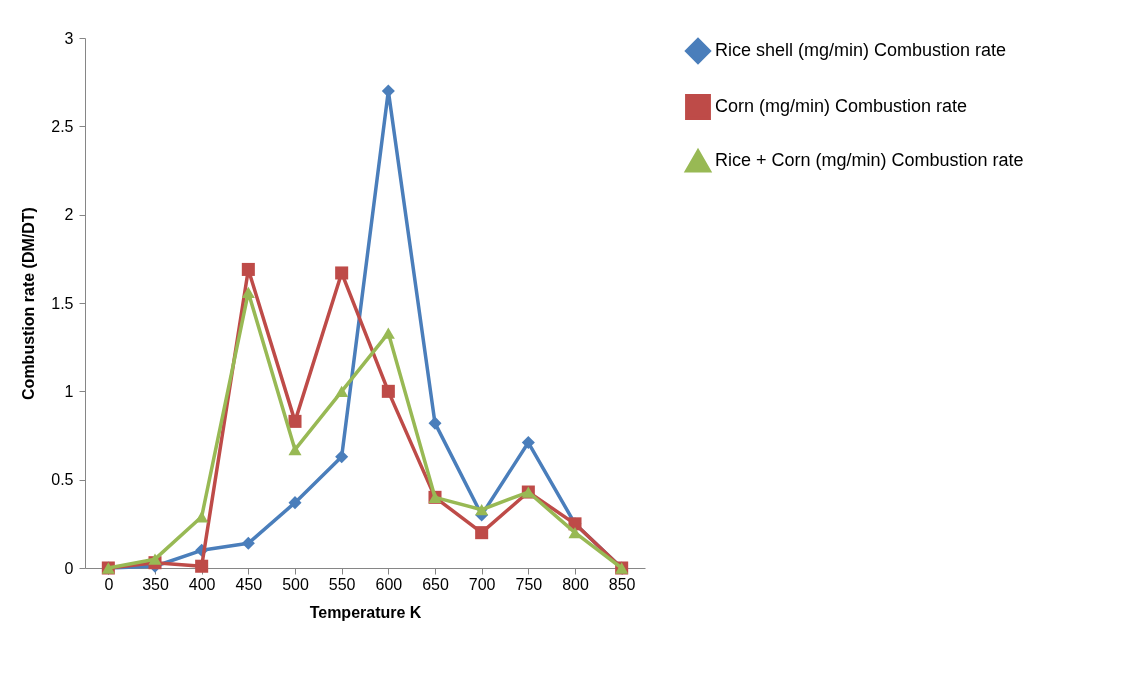  What do you see at coordinates (29, 303) in the screenshot?
I see `y-axis-title: Combustion rate (DM/DT)` at bounding box center [29, 303].